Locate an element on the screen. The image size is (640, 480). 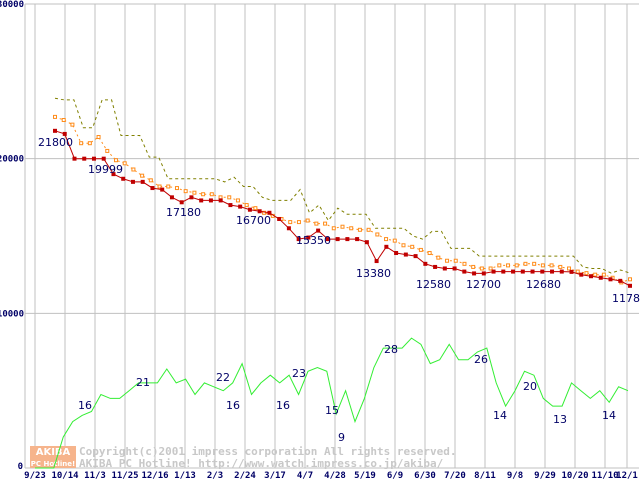
y-tick-label: 0 is located at coordinates (20, 467).